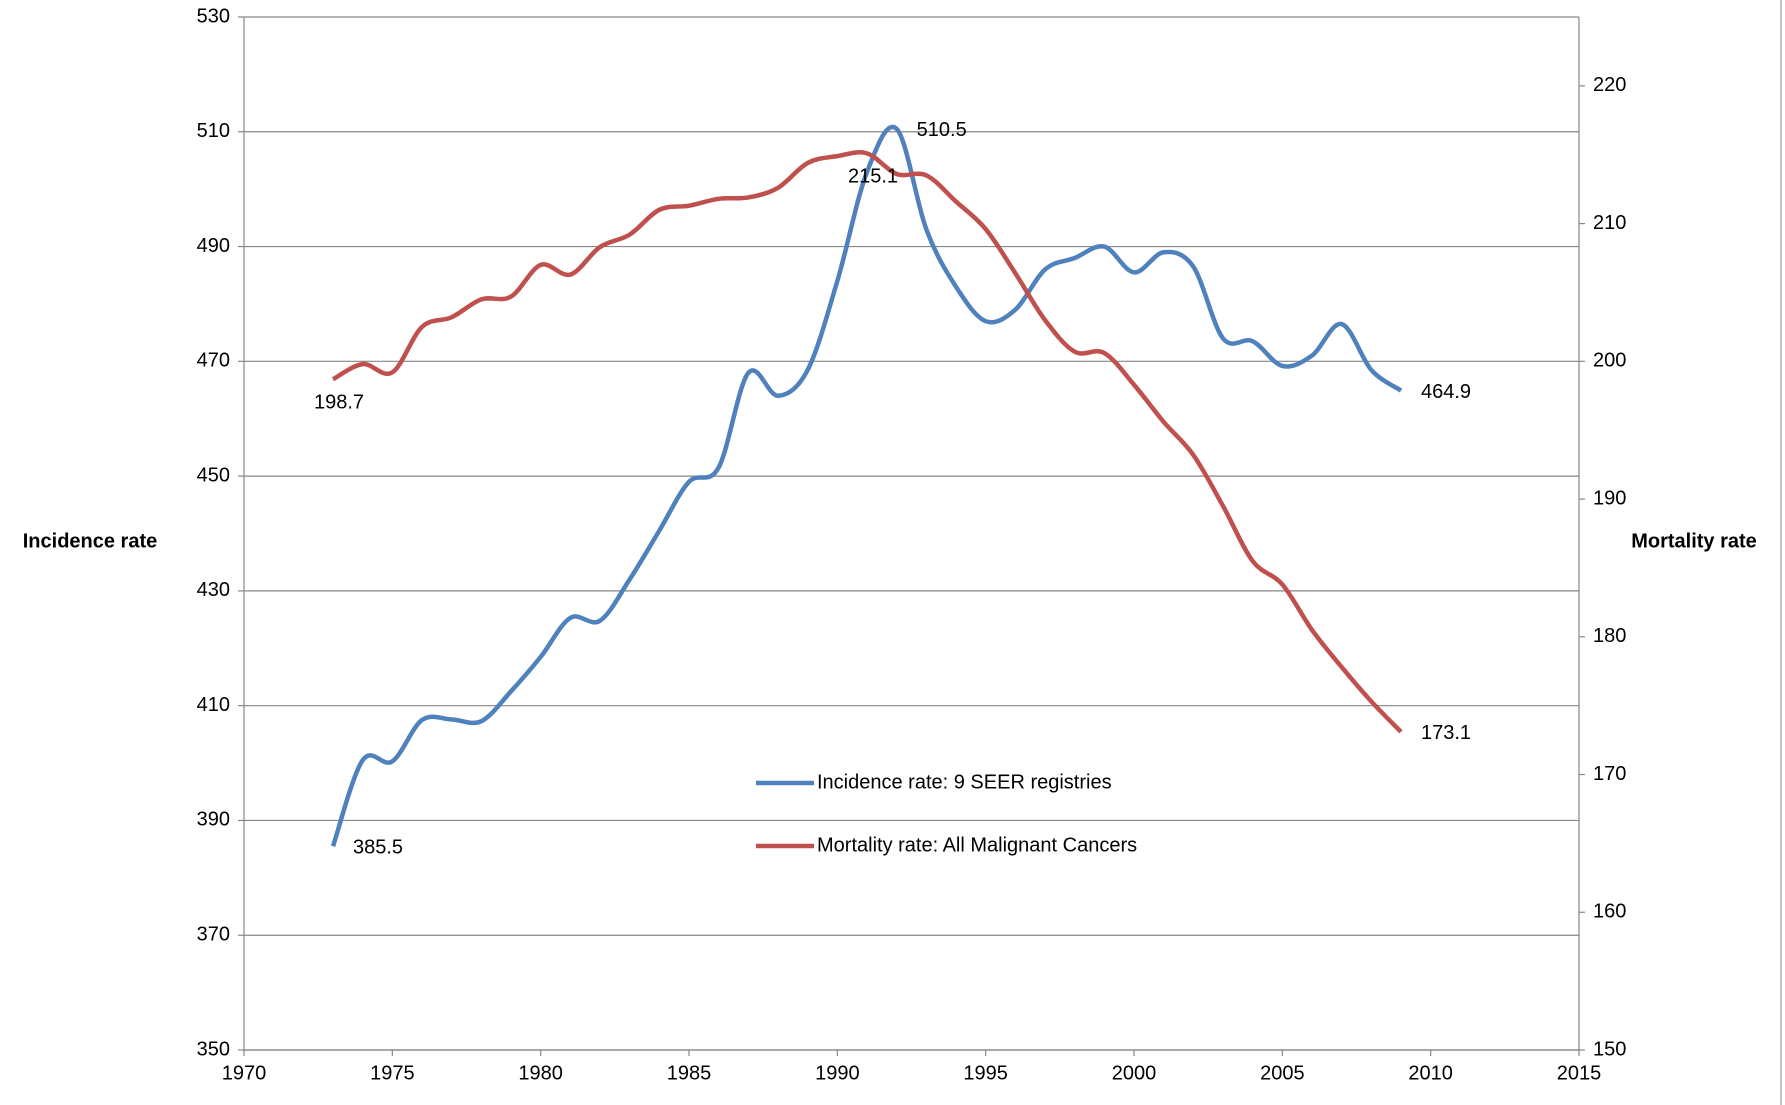  Describe the element at coordinates (1430, 1073) in the screenshot. I see `x-tick-label: 2010` at that location.